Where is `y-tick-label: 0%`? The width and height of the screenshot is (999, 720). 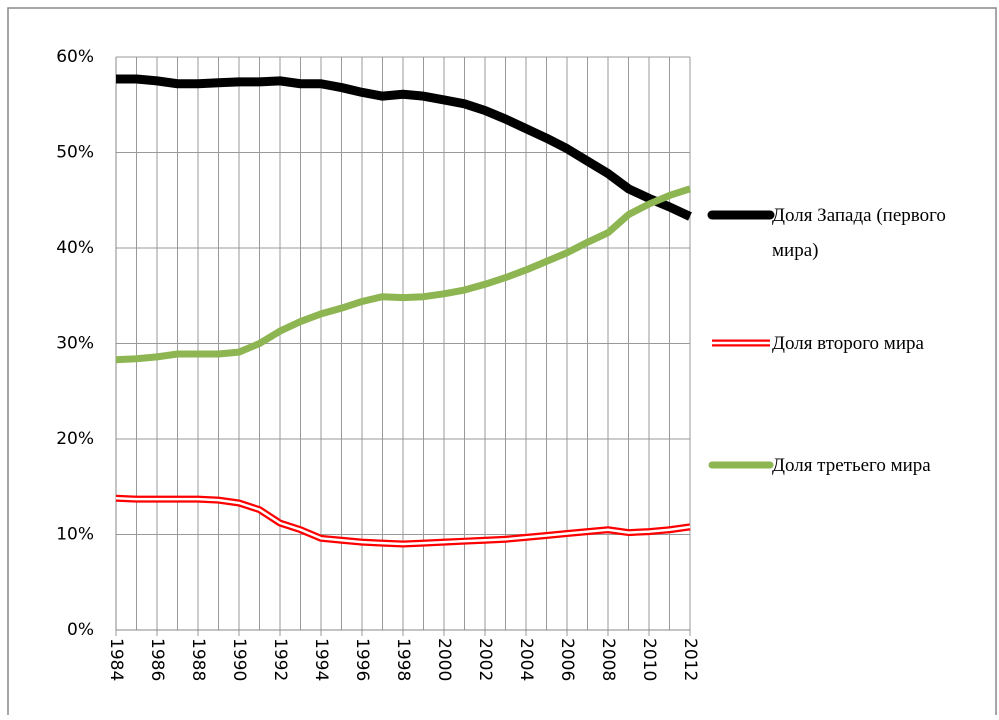
y-tick-label: 0% is located at coordinates (80, 630).